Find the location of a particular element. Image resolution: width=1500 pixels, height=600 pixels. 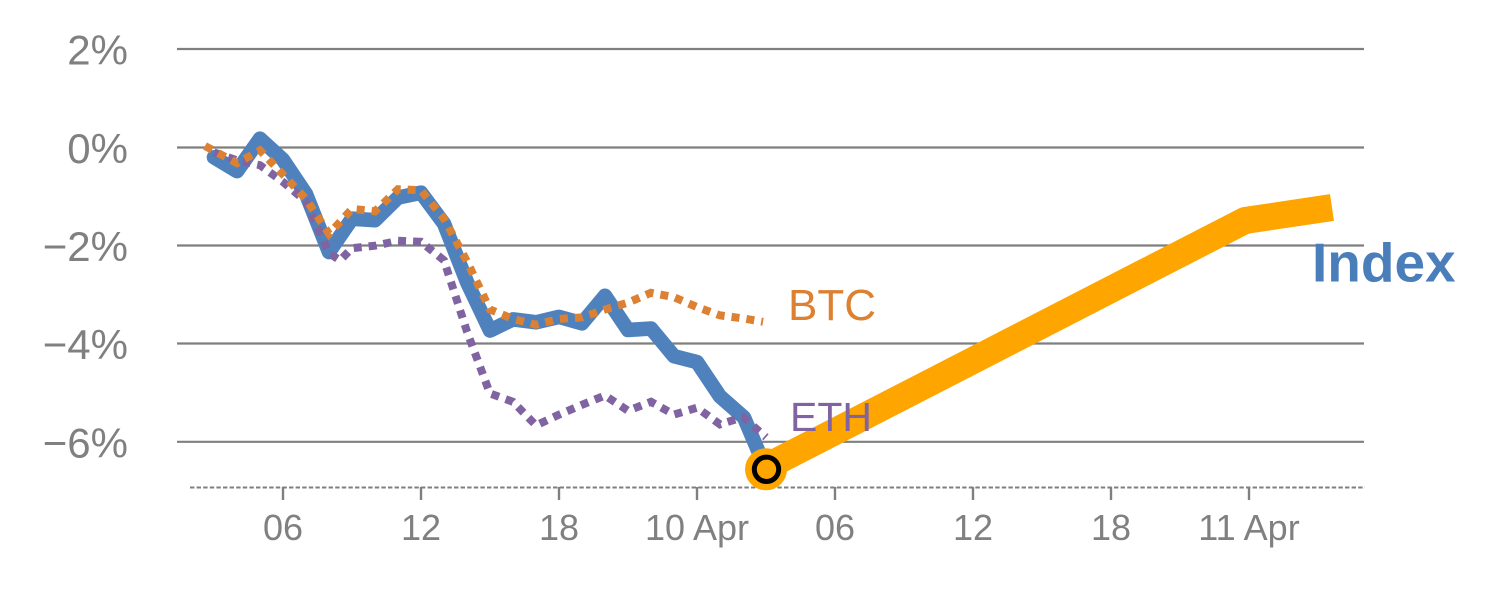

svg-text: −4% is located at coordinates (85, 344).